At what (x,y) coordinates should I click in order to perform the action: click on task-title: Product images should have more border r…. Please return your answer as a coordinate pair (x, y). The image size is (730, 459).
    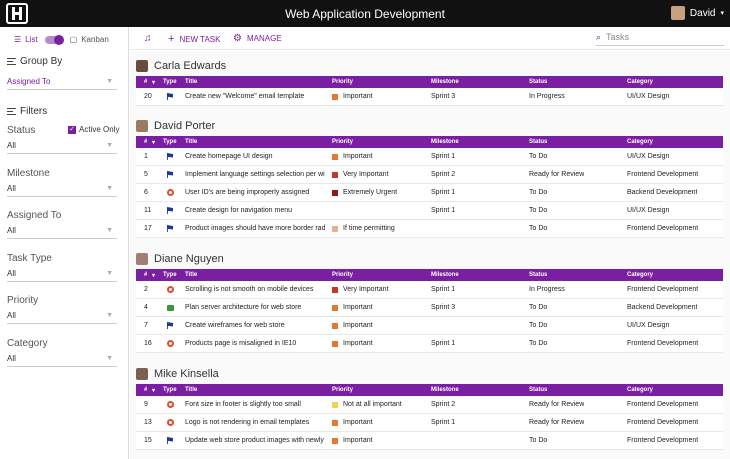
    Looking at the image, I should click on (255, 228).